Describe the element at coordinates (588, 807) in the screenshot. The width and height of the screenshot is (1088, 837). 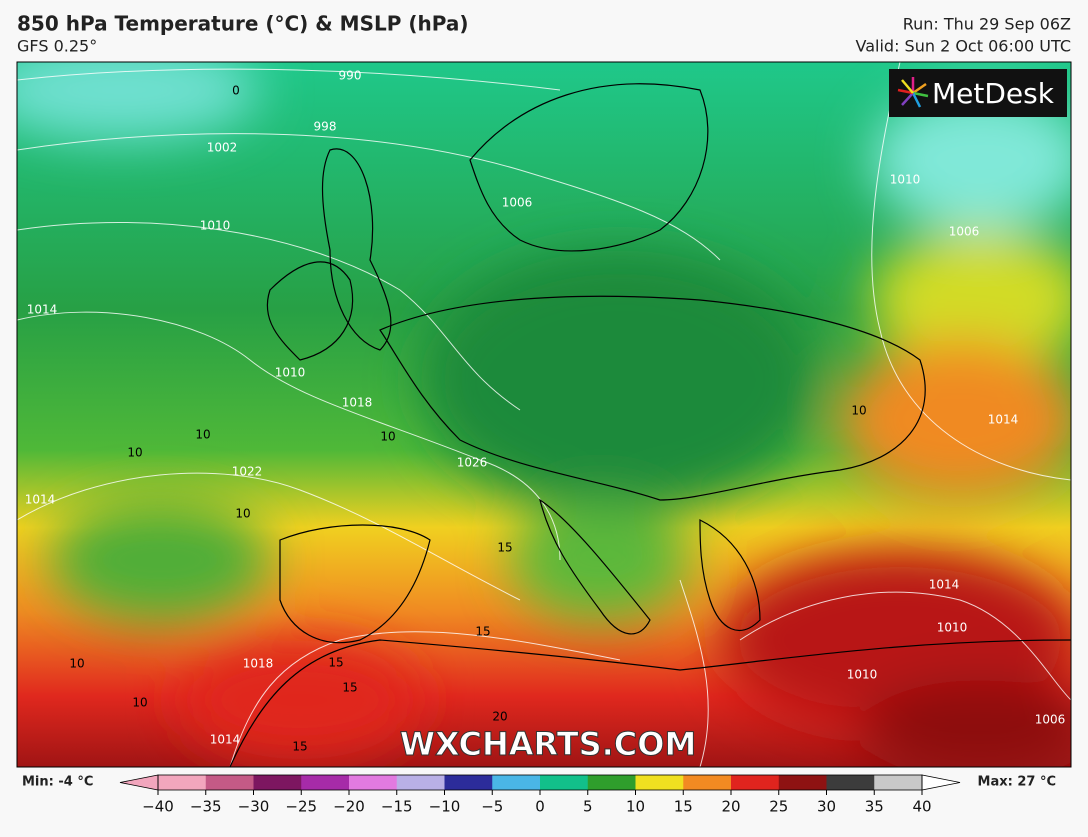
I see `colorbar-tick-label: 5` at that location.